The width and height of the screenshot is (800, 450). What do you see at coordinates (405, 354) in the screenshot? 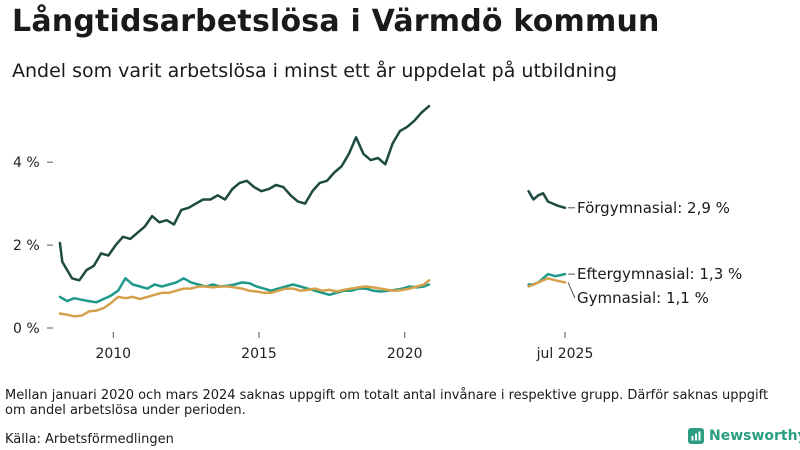
I see `x-tick-label: 2020` at bounding box center [405, 354].